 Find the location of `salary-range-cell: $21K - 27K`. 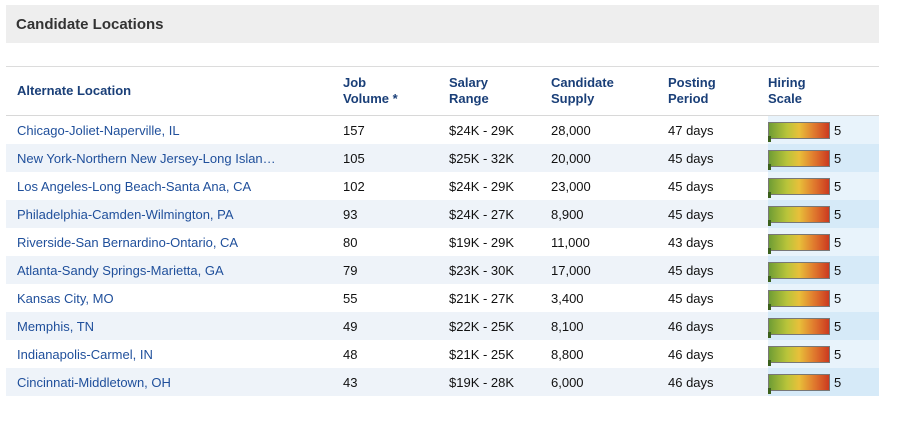

salary-range-cell: $21K - 27K is located at coordinates (482, 298).